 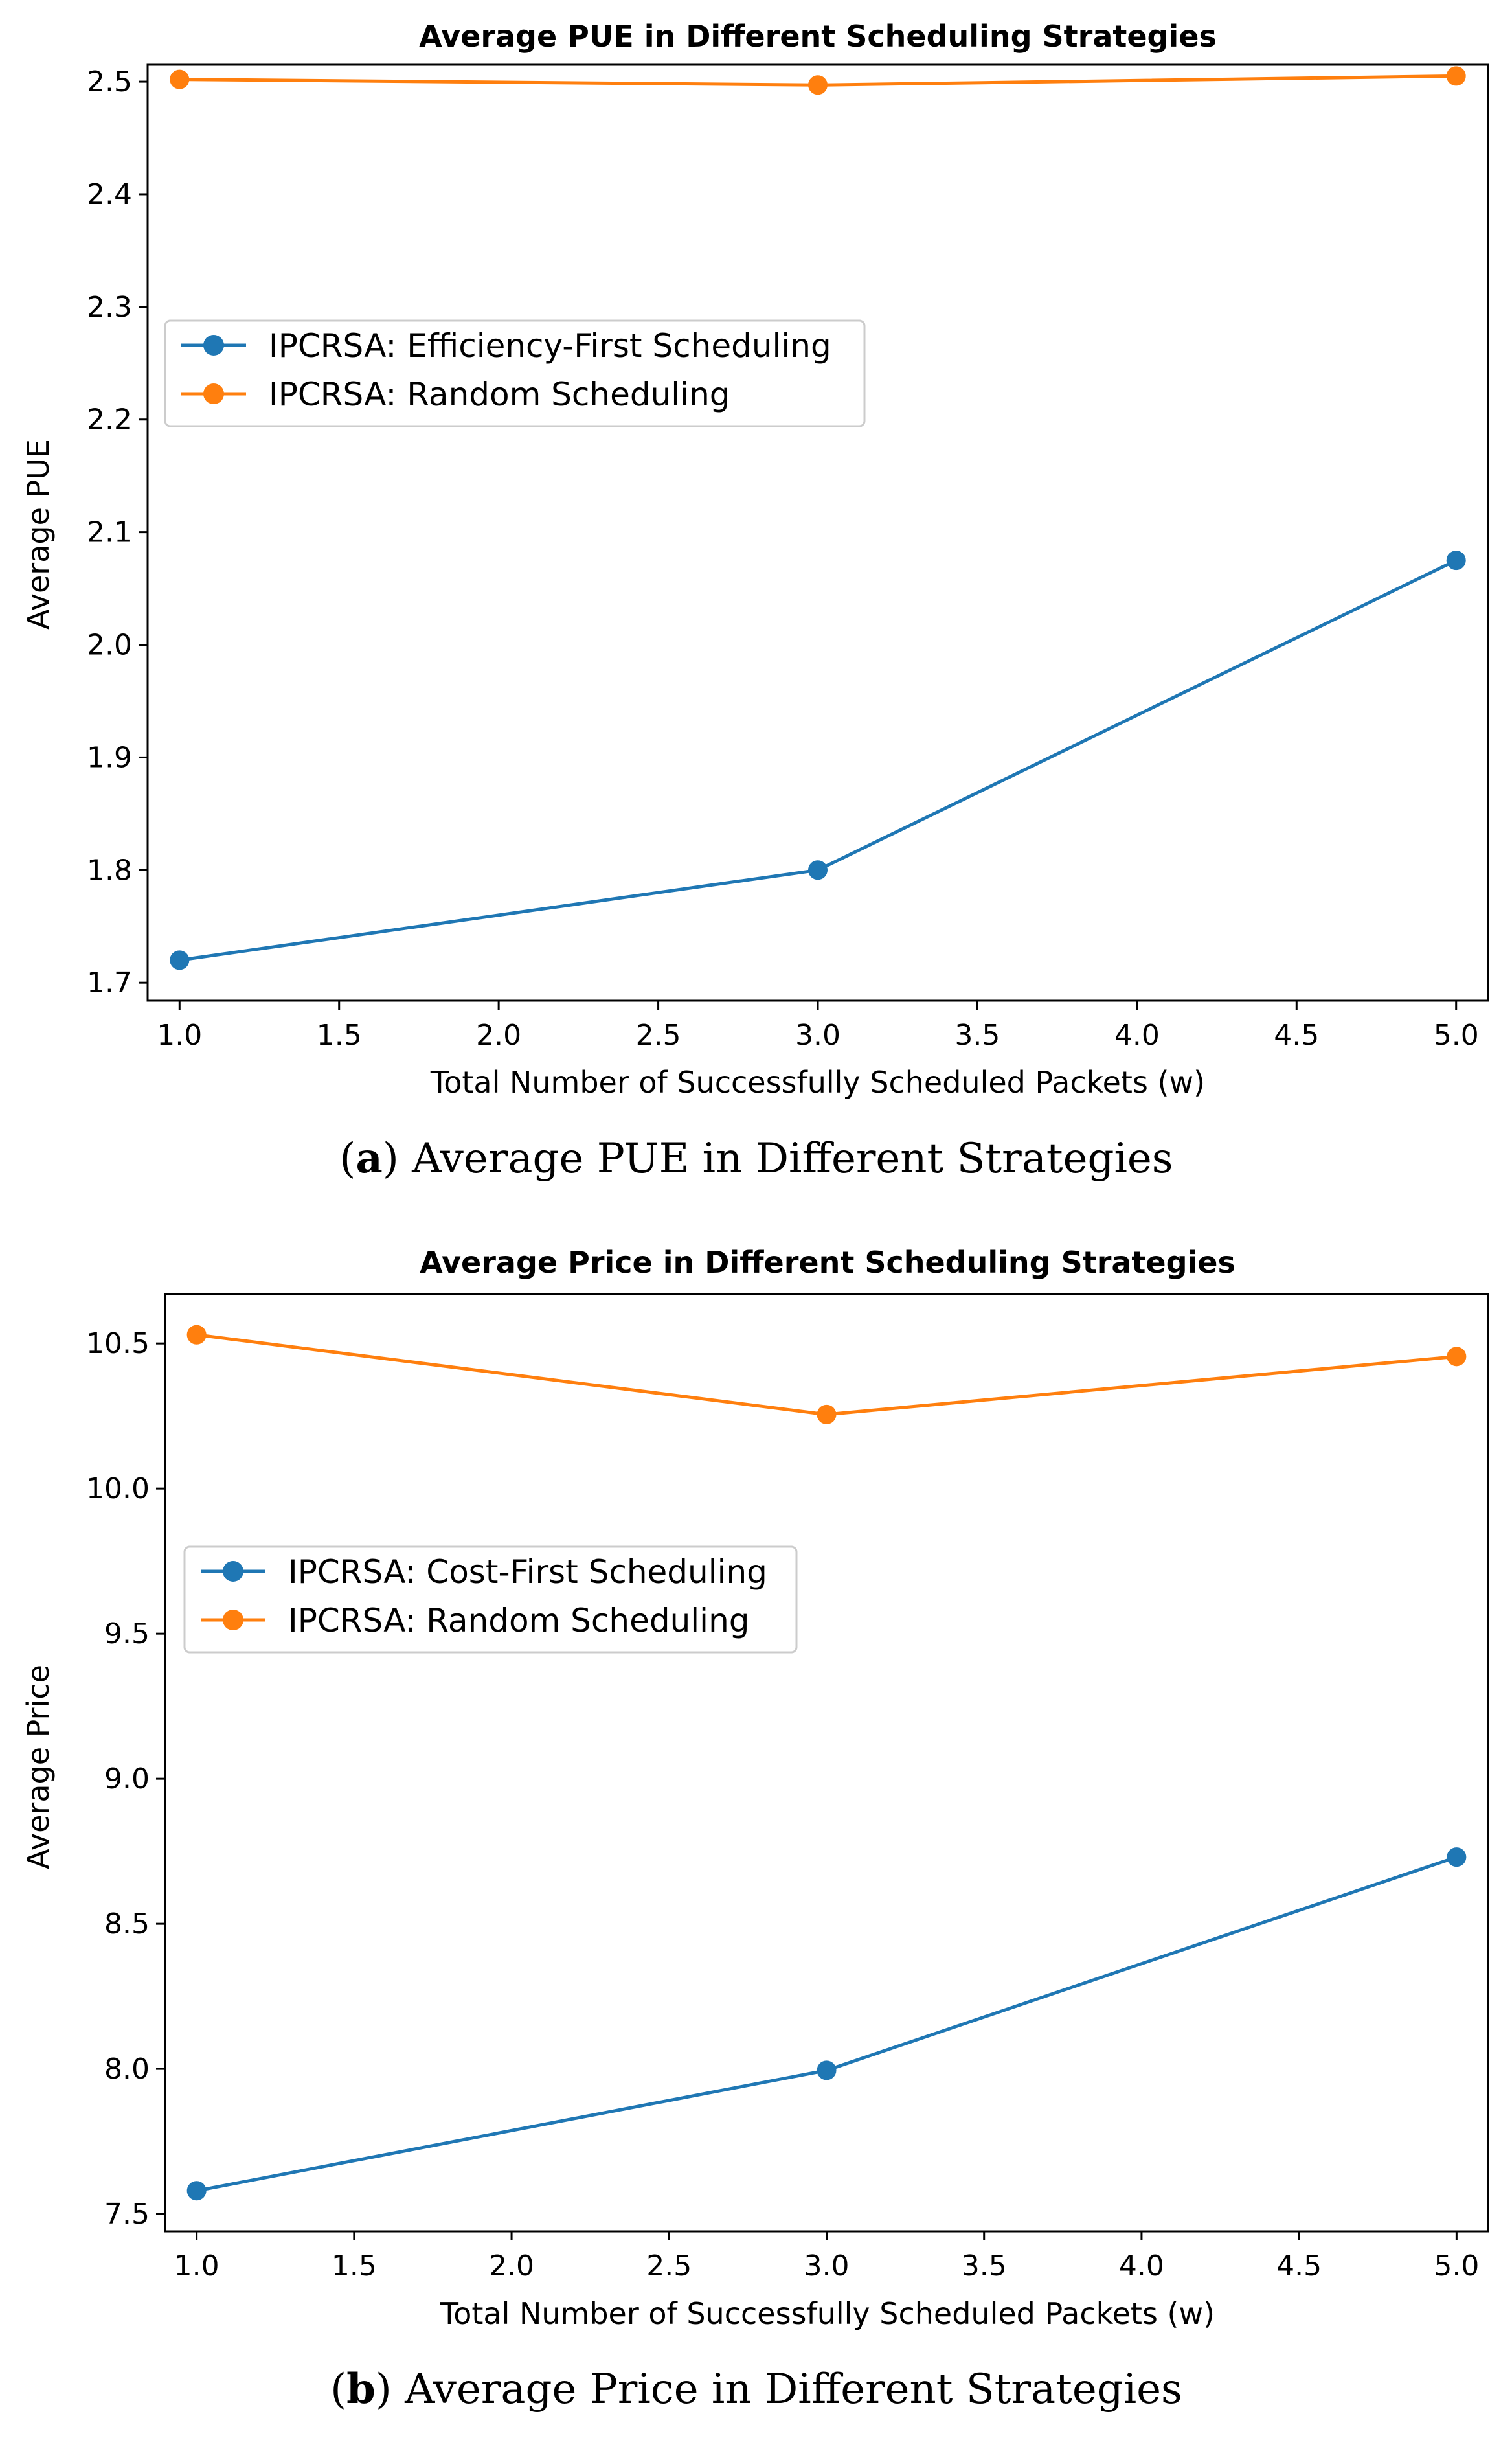 I want to click on chart-b-caption-letter: b, so click(x=361, y=2389).